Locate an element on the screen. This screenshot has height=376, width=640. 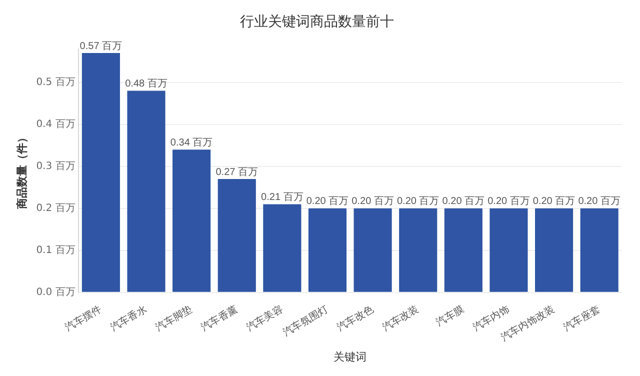
y-tick-label: 0.1 百万 is located at coordinates (56, 250).